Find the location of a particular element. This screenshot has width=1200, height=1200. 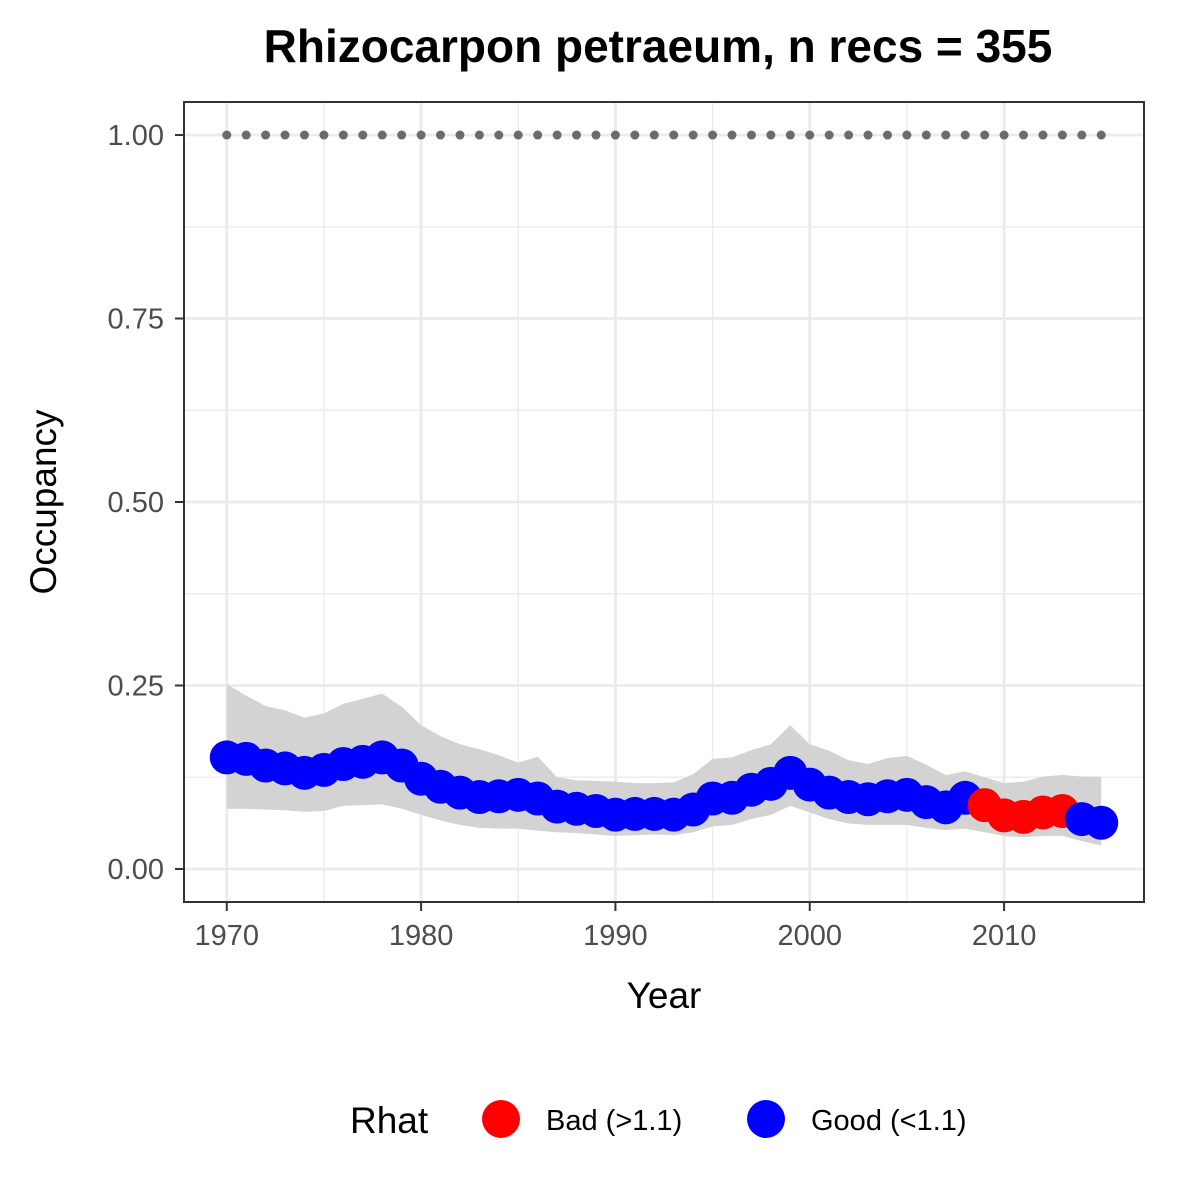

legend-label-bad: Bad (>1.1) is located at coordinates (614, 1121).